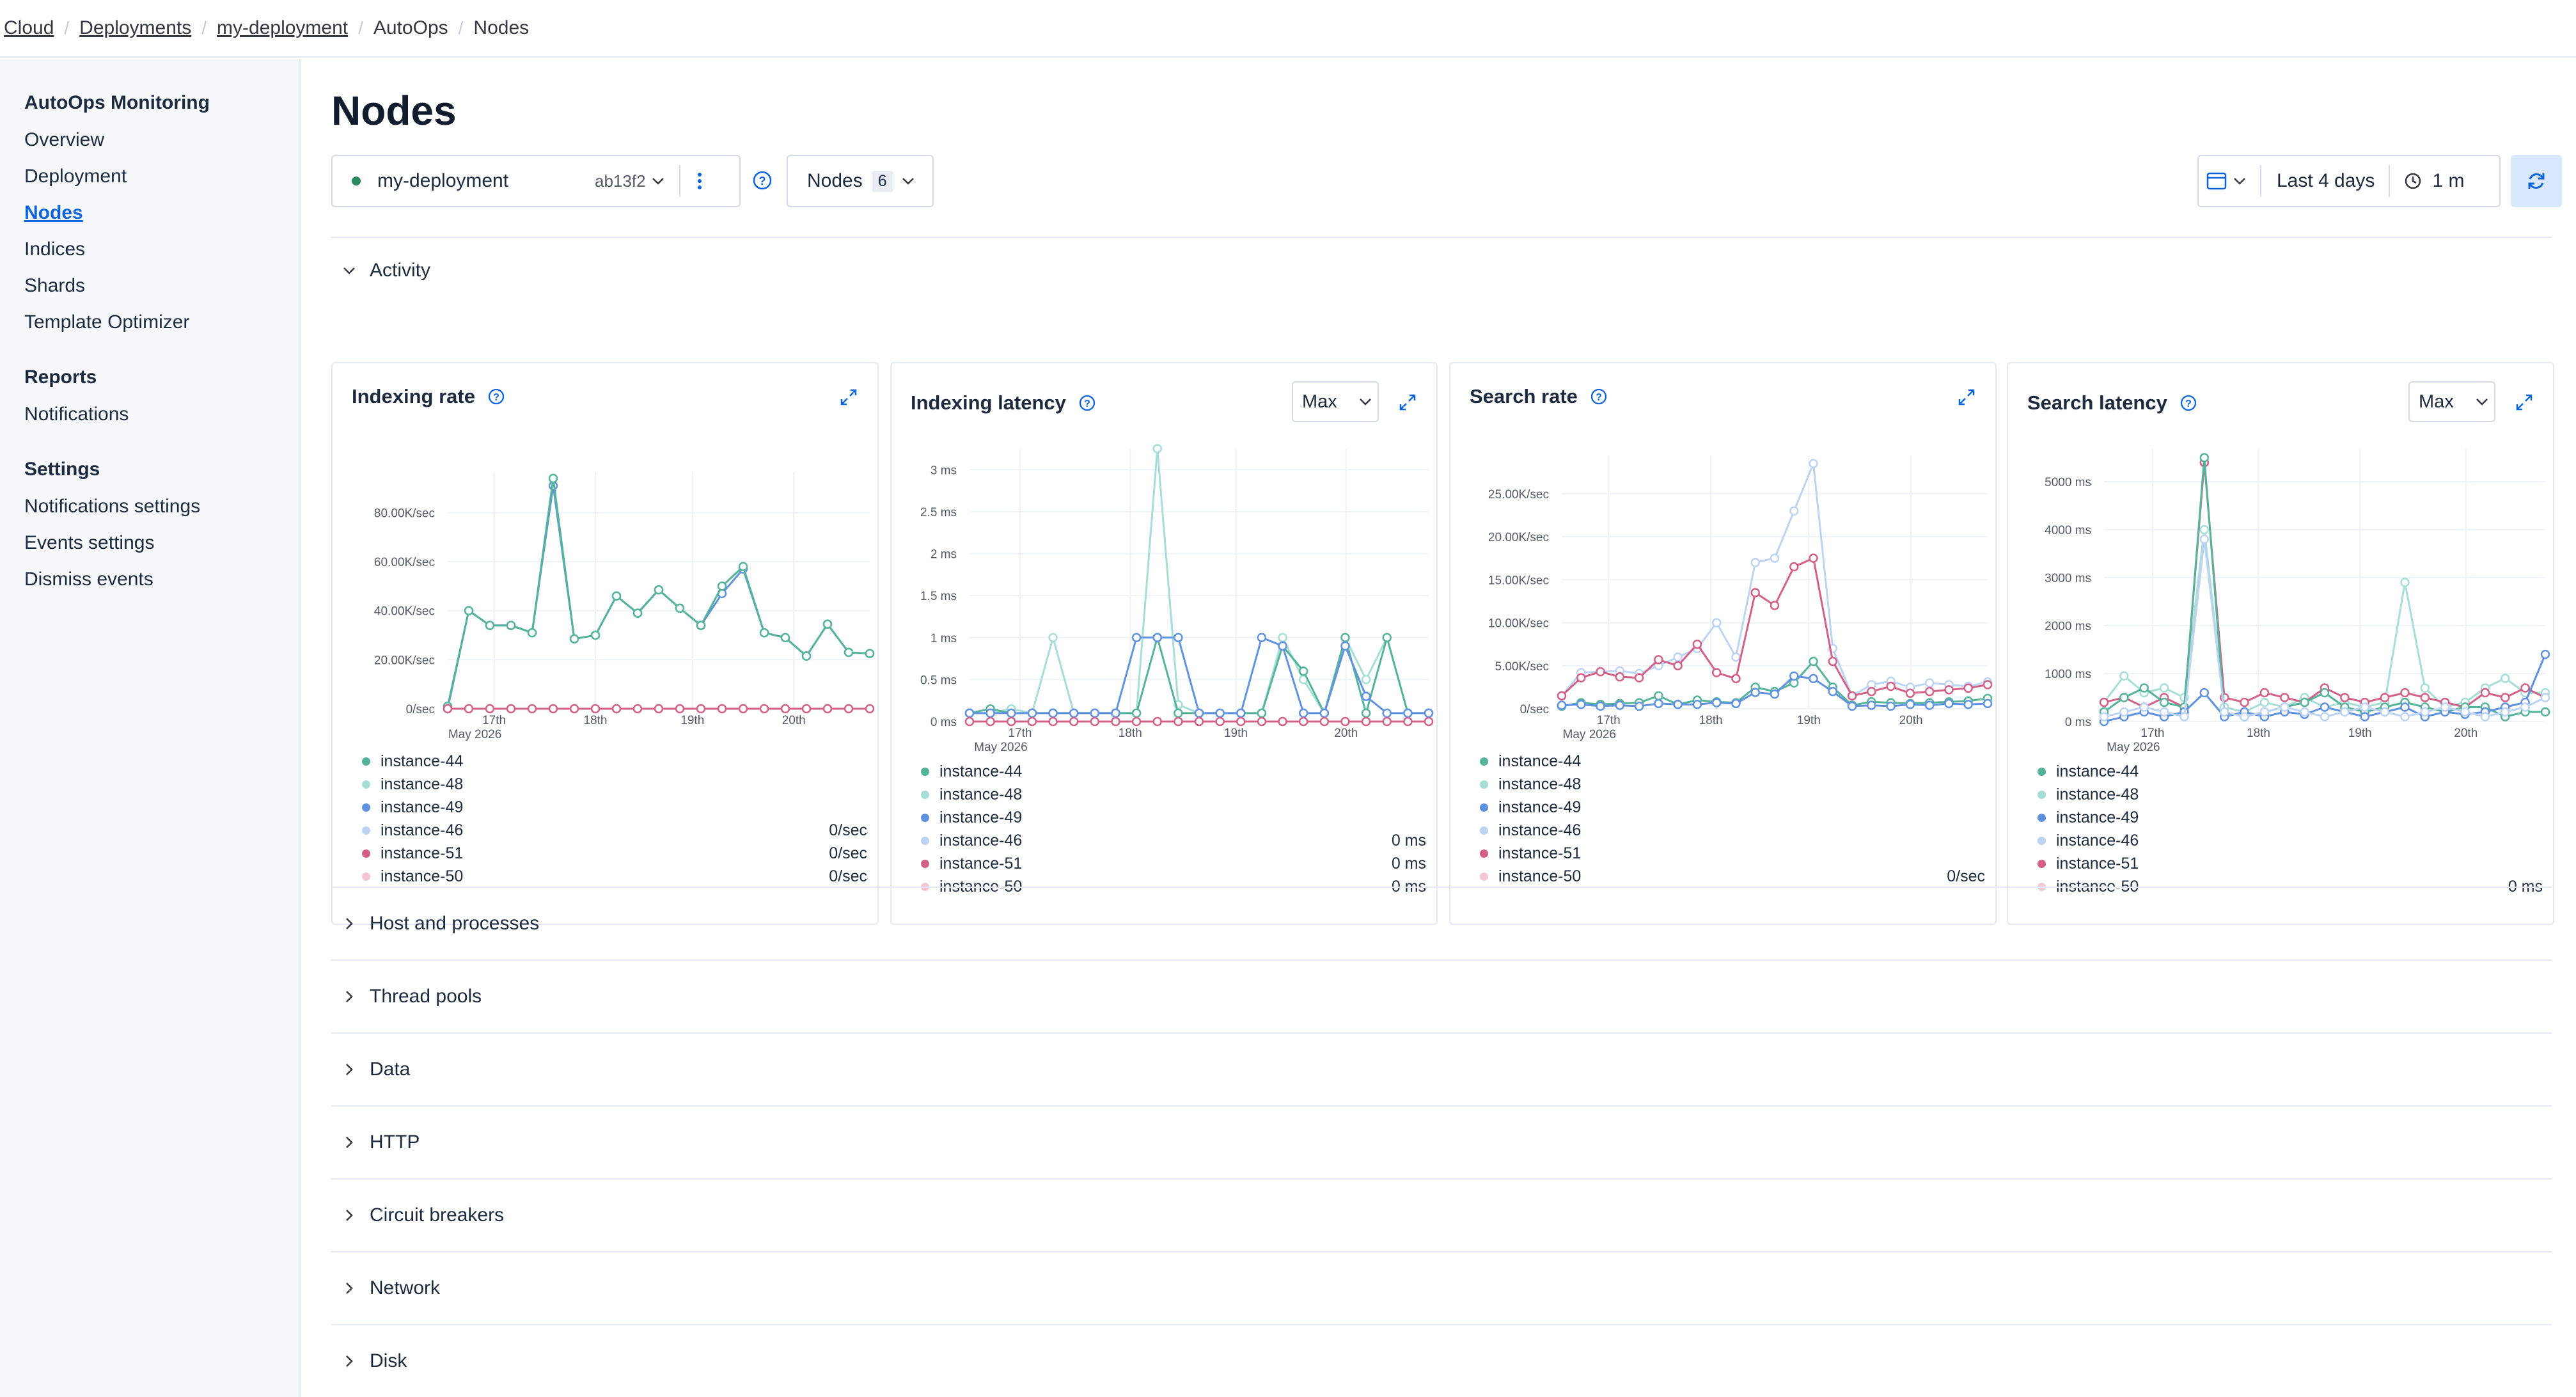 This screenshot has width=2576, height=1397. I want to click on y-tick-label: 0 ms, so click(2078, 722).